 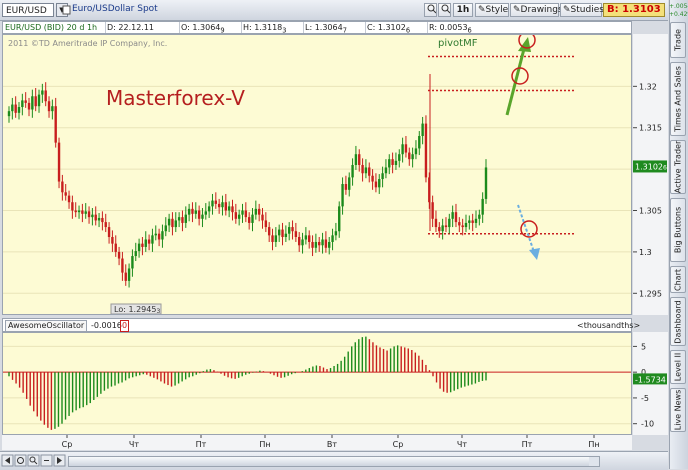 I want to click on scroll-right-icon, so click(x=59, y=460).